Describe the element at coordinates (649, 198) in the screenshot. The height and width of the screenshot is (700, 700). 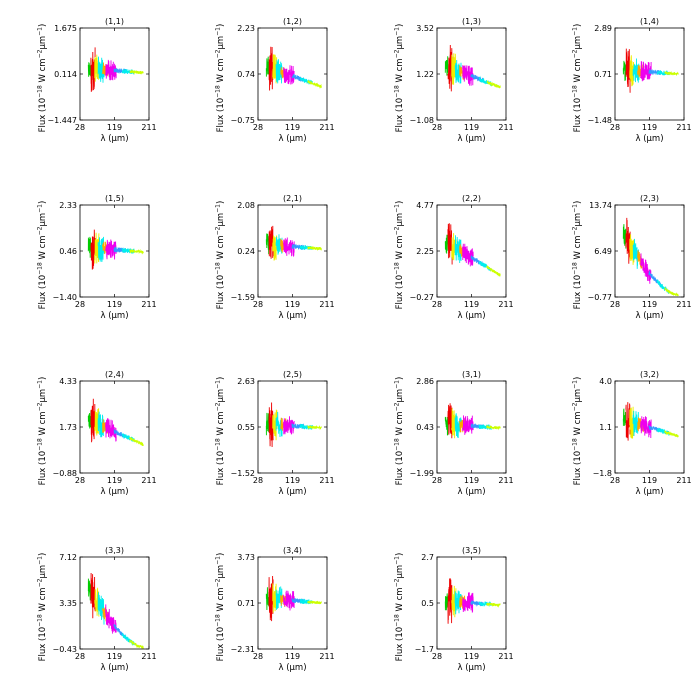
I see `panel-title: (2,3)` at that location.